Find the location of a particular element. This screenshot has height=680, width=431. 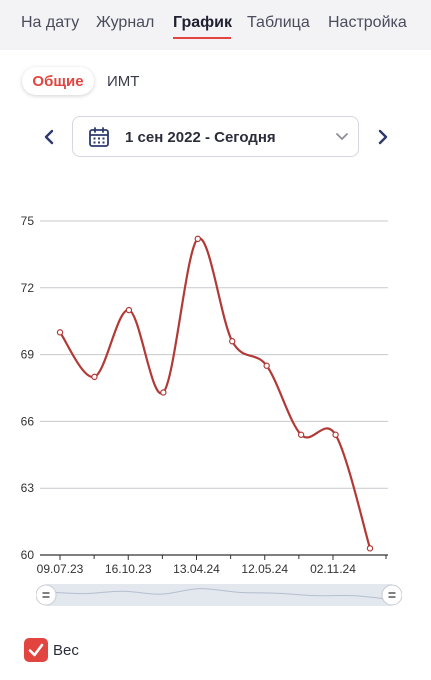

series-visibility-checkbox is located at coordinates (36, 650).